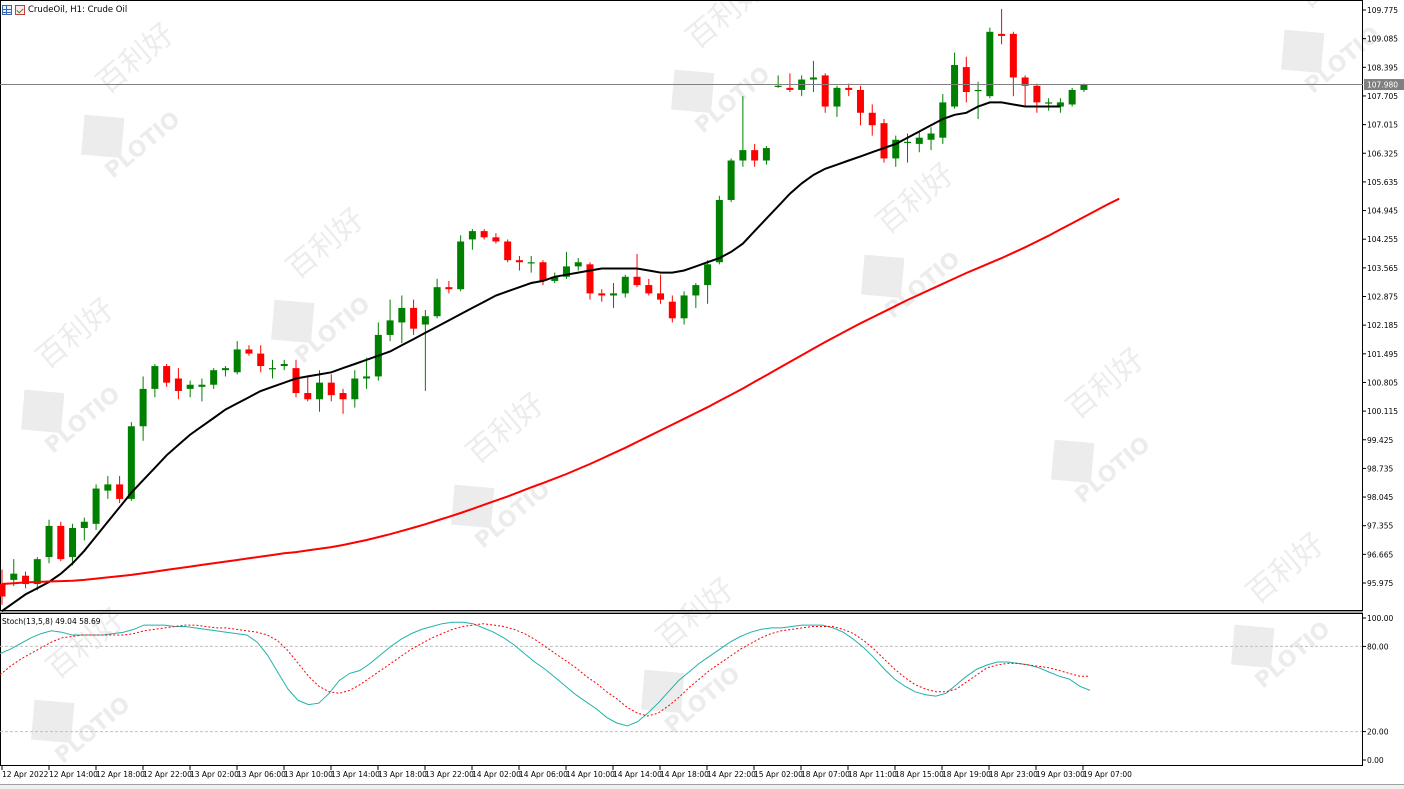 The image size is (1404, 789). I want to click on stoch-tick-label: 100.00, so click(1380, 618).